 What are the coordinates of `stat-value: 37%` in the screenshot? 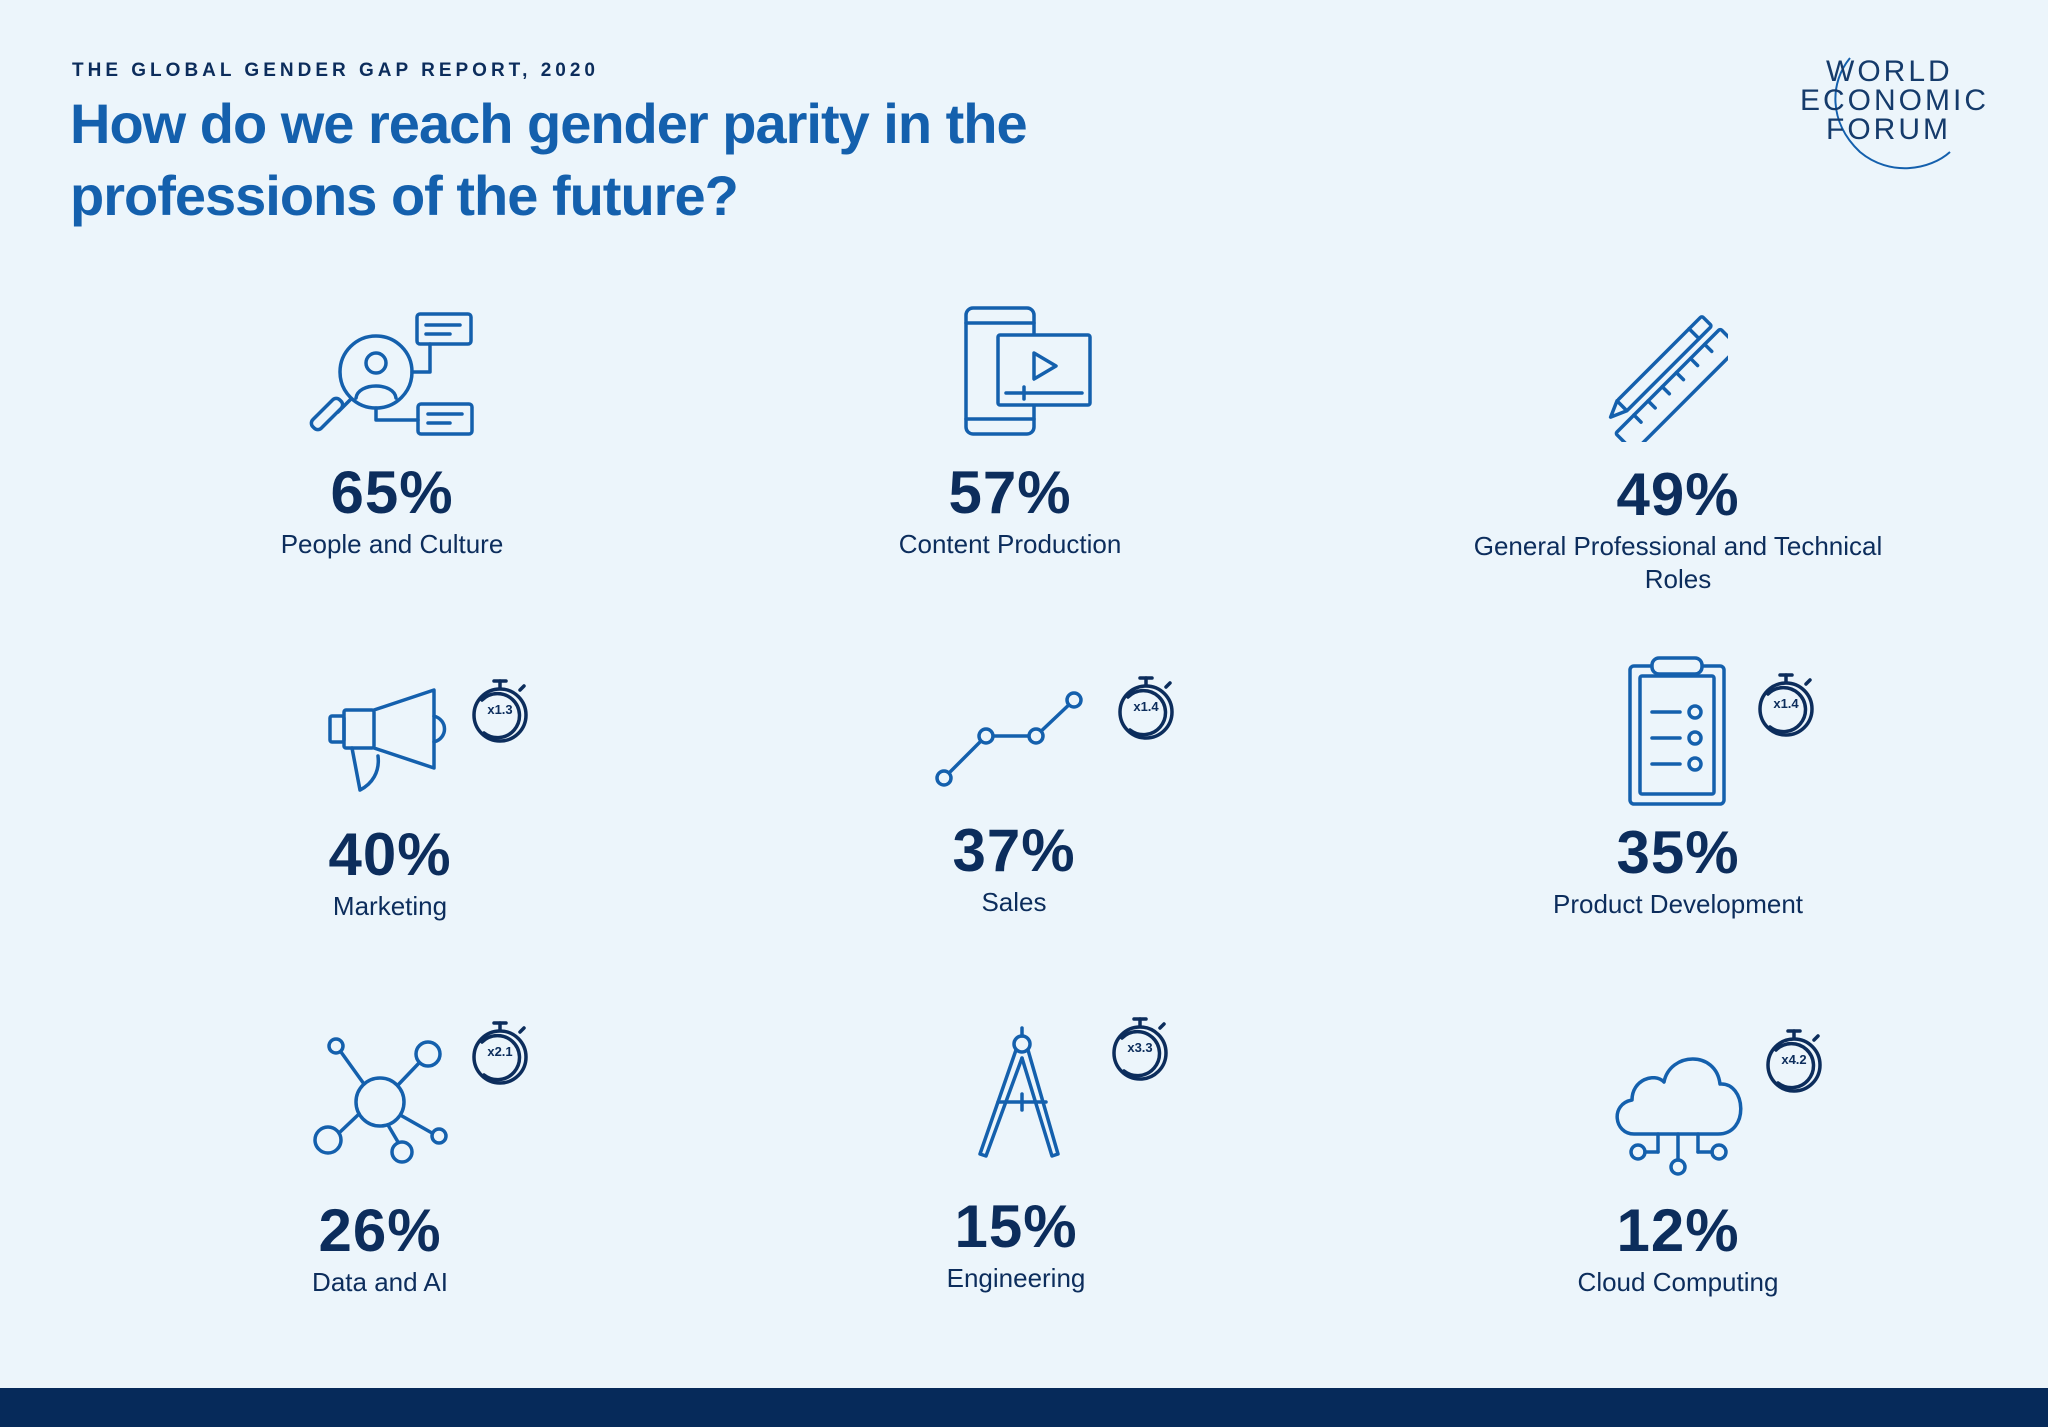 It's located at (1014, 850).